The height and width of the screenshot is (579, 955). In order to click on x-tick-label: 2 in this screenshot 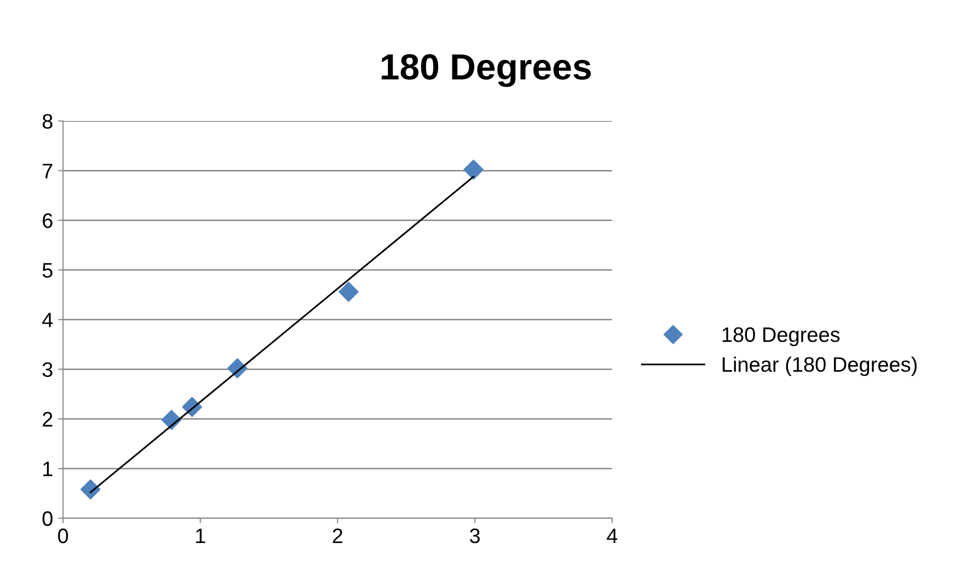, I will do `click(337, 536)`.